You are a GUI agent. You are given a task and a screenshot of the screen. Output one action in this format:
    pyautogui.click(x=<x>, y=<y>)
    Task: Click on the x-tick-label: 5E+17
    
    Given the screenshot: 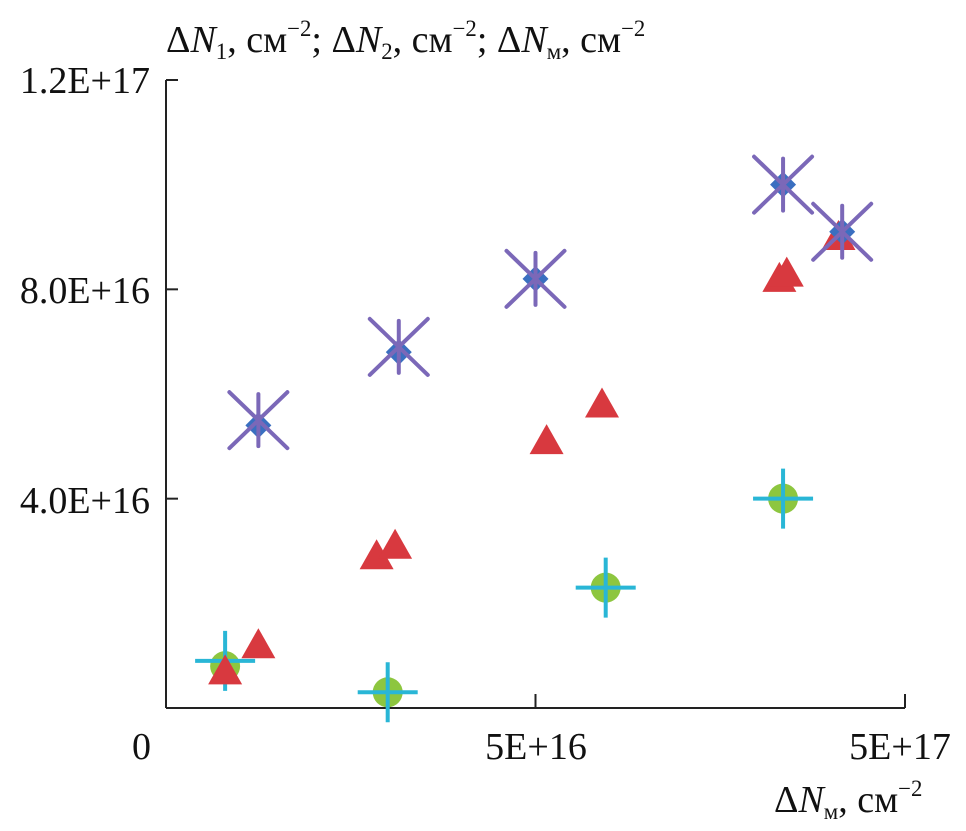 What is the action you would take?
    pyautogui.click(x=900, y=747)
    